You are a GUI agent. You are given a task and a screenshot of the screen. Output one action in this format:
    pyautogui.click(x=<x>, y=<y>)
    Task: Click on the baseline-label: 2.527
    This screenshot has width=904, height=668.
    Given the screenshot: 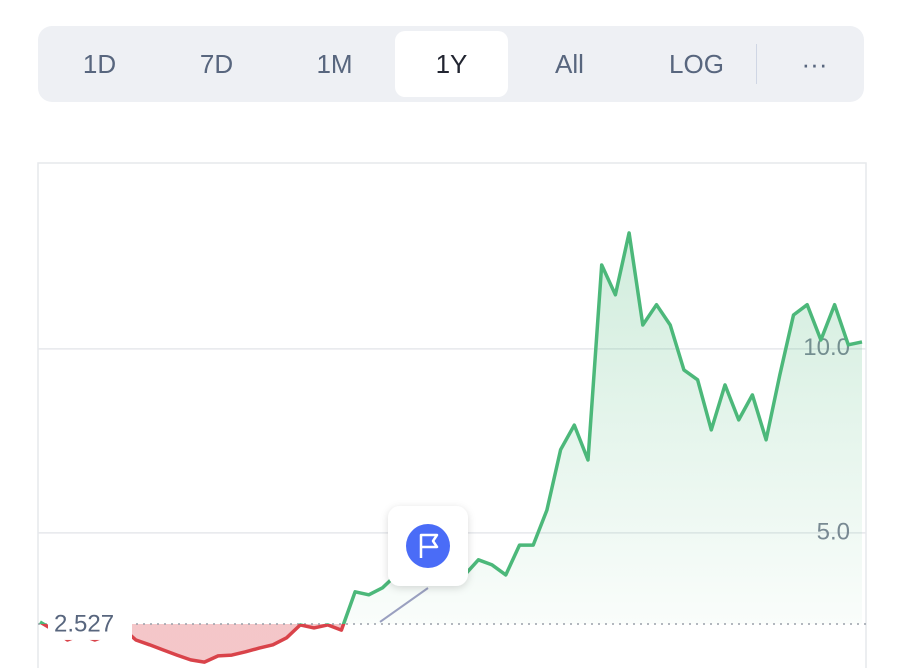 What is the action you would take?
    pyautogui.click(x=84, y=623)
    